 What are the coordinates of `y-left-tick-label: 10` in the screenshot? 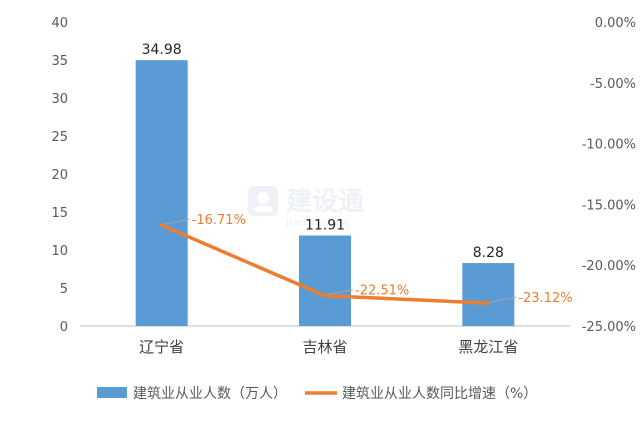 It's located at (59, 251).